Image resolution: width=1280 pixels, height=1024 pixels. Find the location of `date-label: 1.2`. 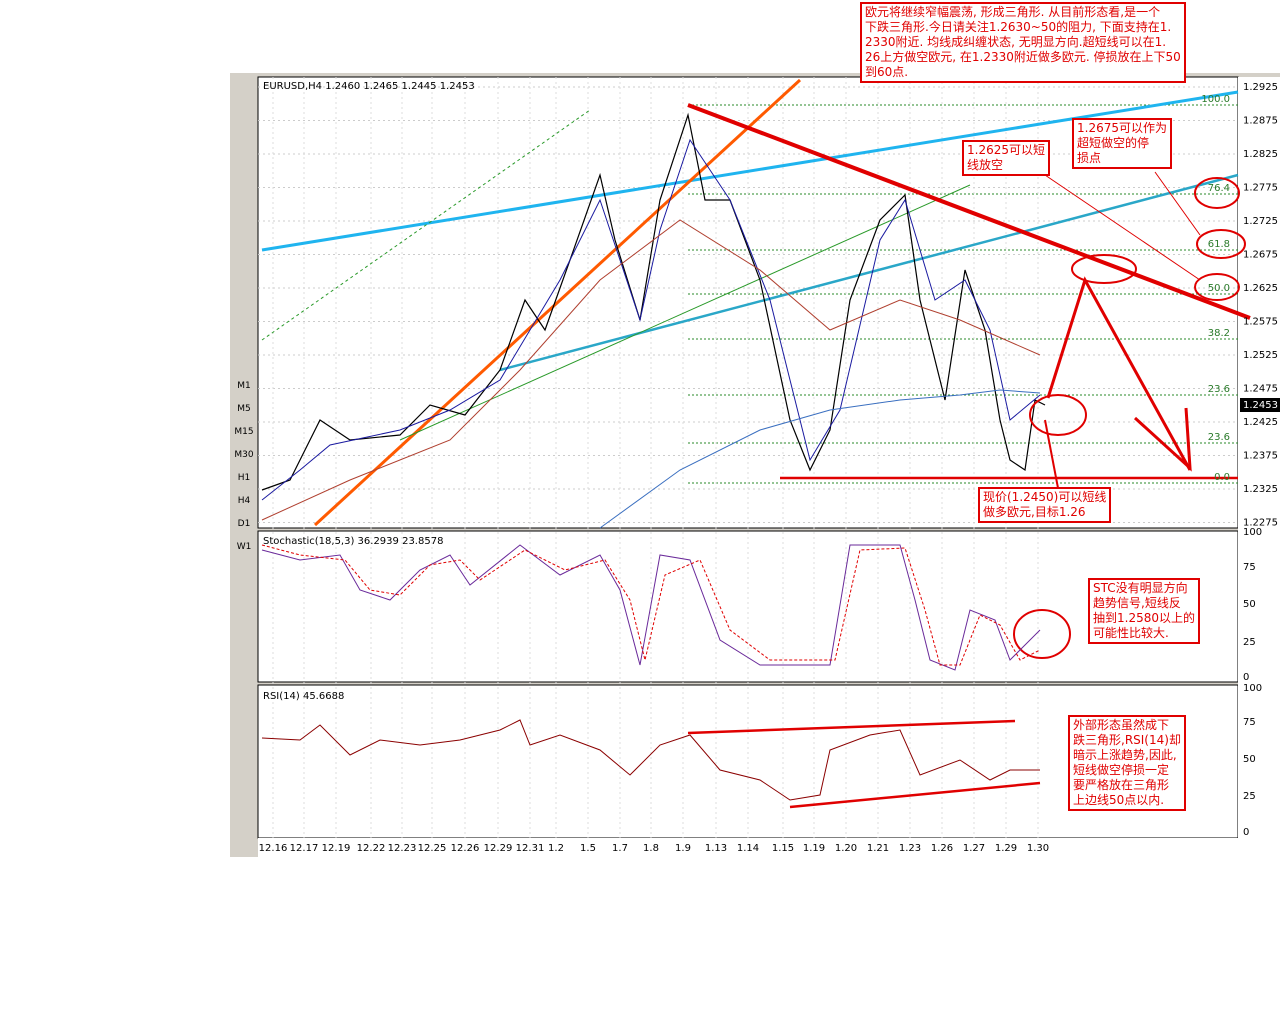

date-label: 1.2 is located at coordinates (556, 848).